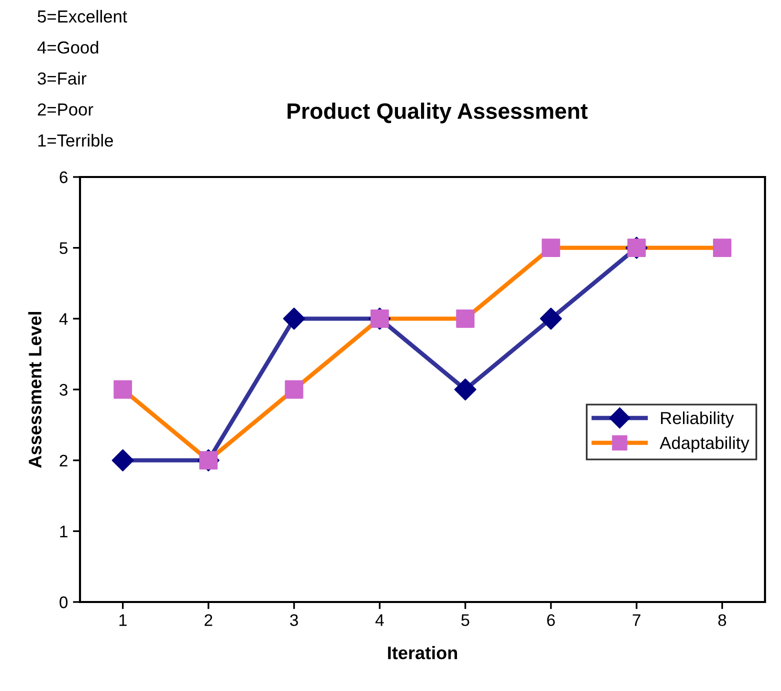  I want to click on text: 2=Poor, so click(66, 109).